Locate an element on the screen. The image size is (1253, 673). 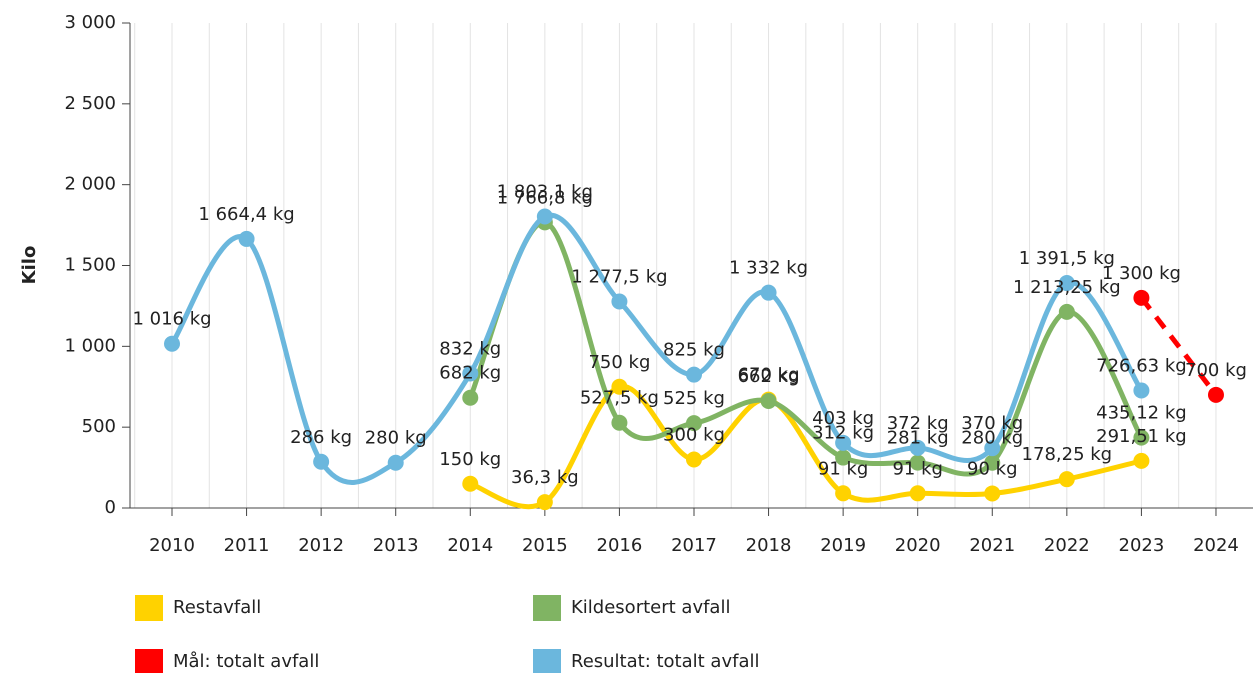
data-label: 1 016 kg is located at coordinates (171, 319).